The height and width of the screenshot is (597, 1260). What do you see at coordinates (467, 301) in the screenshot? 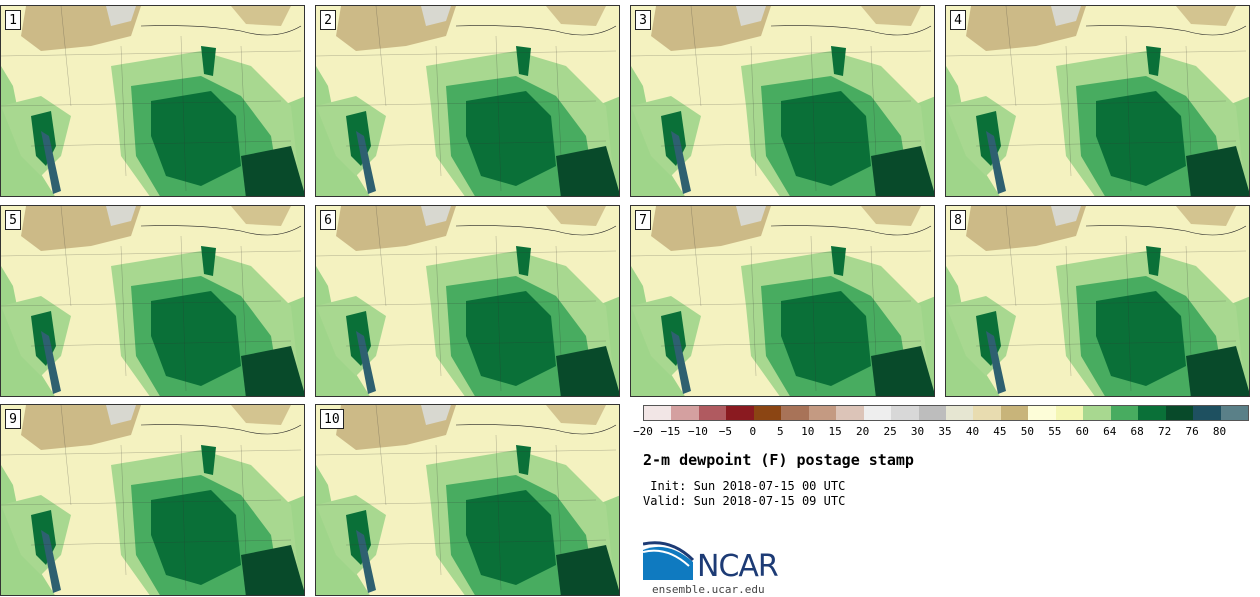
I see `postage-stamp-panel: 6` at bounding box center [467, 301].